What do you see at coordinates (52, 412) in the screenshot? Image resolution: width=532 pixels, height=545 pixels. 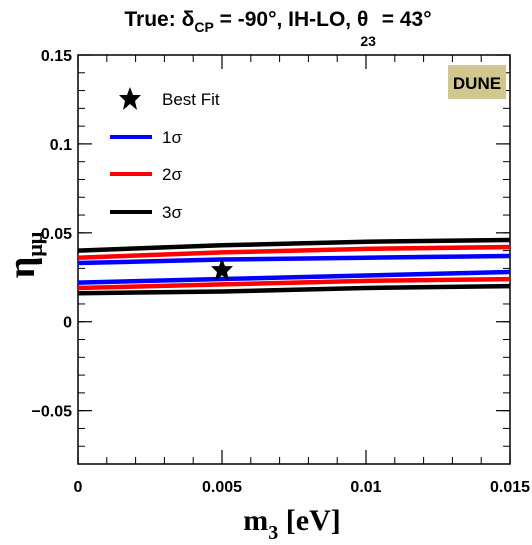 I see `y-tick-label: −0.05` at bounding box center [52, 412].